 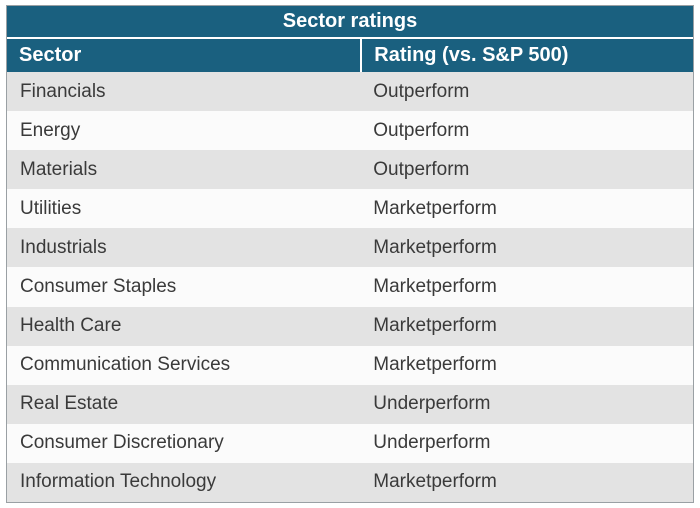 I want to click on table-row: Real Estate Underperform, so click(x=350, y=404).